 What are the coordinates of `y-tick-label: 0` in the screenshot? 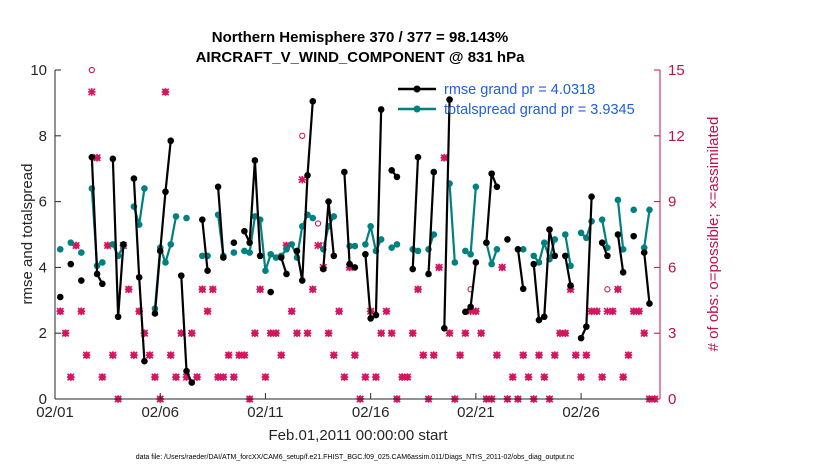 It's located at (43, 399).